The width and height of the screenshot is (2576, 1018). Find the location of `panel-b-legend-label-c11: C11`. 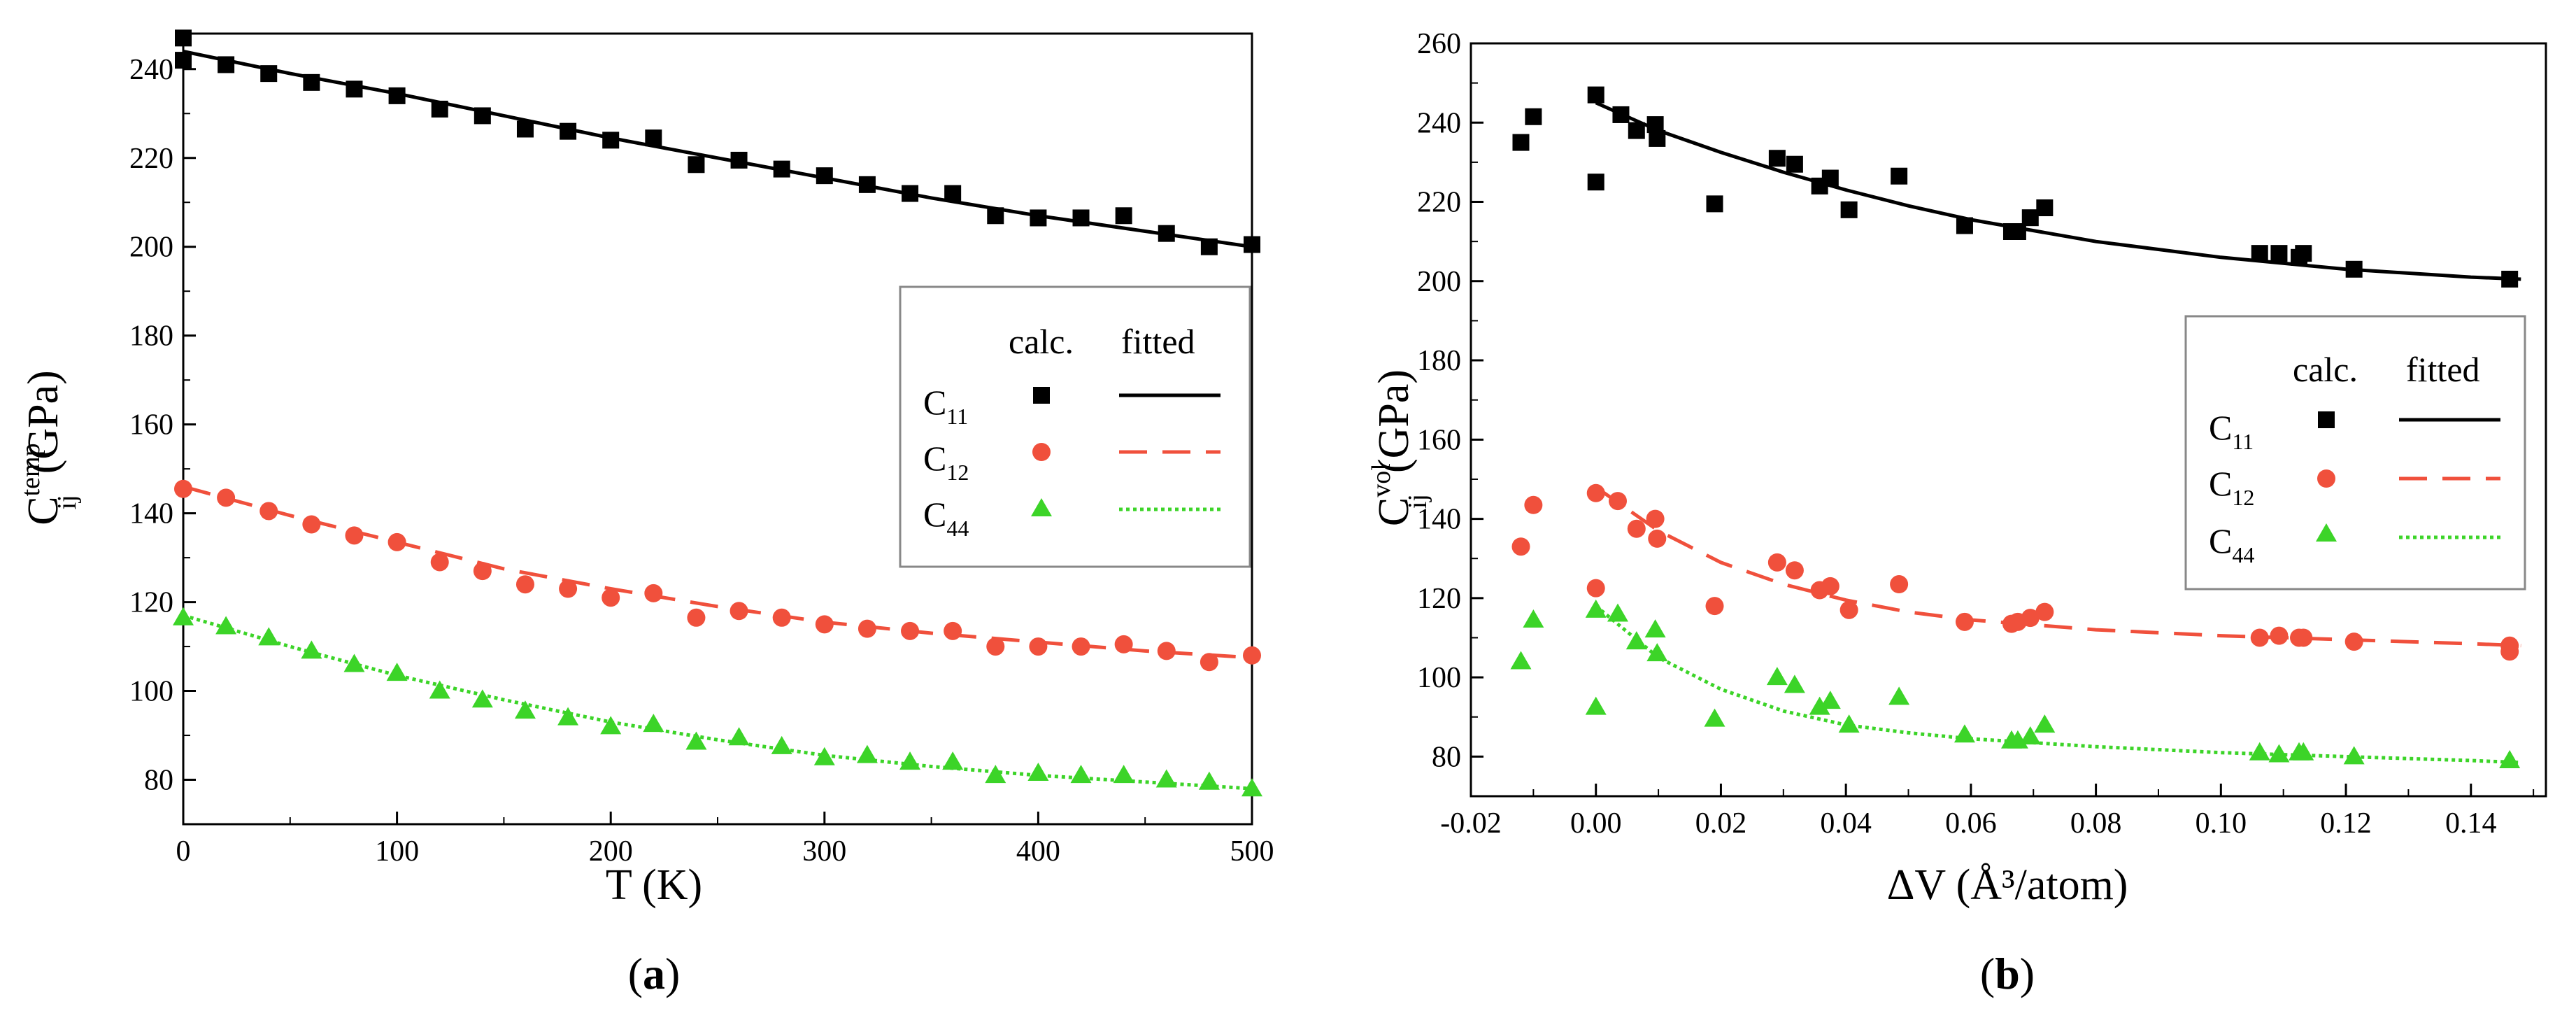

panel-b-legend-label-c11: C11 is located at coordinates (2231, 431).